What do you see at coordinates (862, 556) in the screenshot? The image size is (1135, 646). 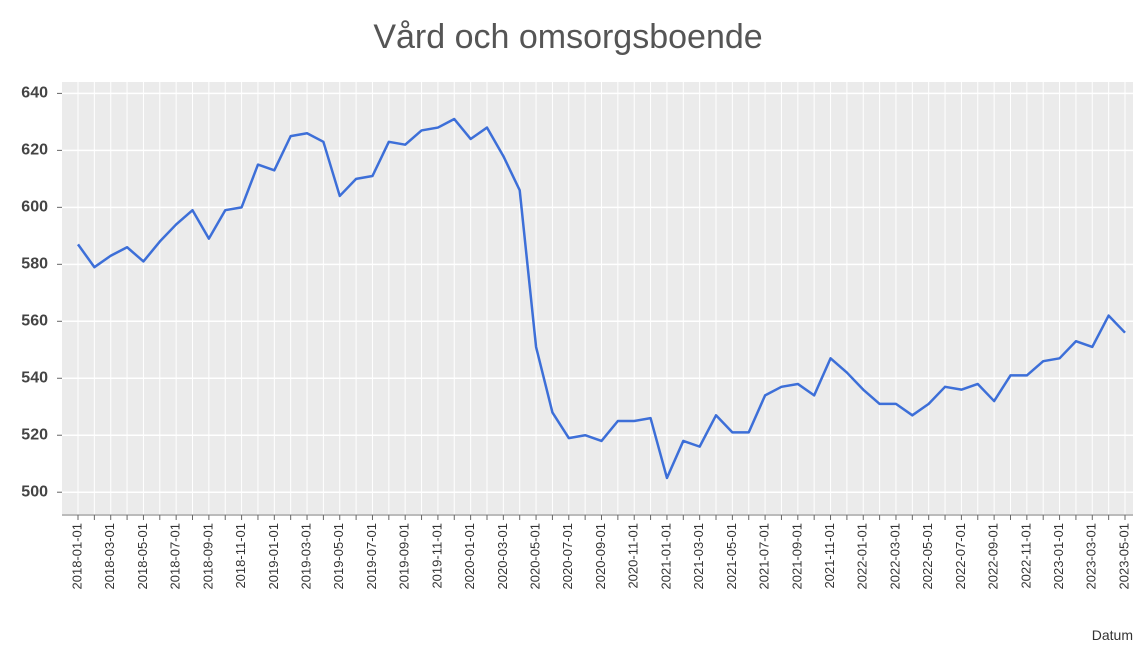 I see `x-tick-label: 2022-01-01` at bounding box center [862, 556].